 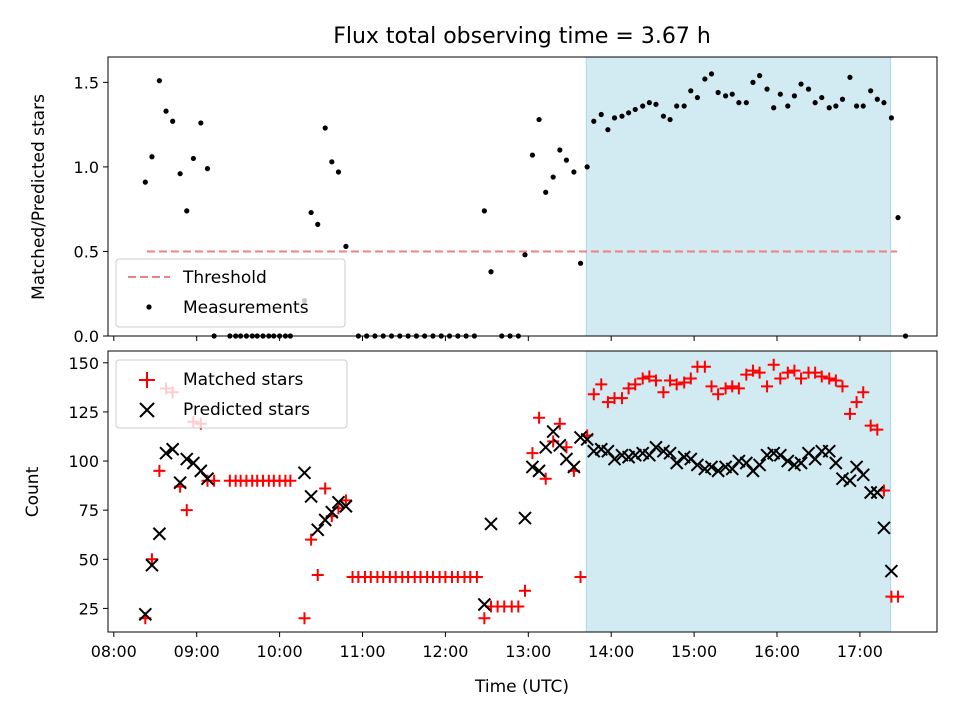 What do you see at coordinates (149, 307) in the screenshot?
I see `legend-measurements-swatch` at bounding box center [149, 307].